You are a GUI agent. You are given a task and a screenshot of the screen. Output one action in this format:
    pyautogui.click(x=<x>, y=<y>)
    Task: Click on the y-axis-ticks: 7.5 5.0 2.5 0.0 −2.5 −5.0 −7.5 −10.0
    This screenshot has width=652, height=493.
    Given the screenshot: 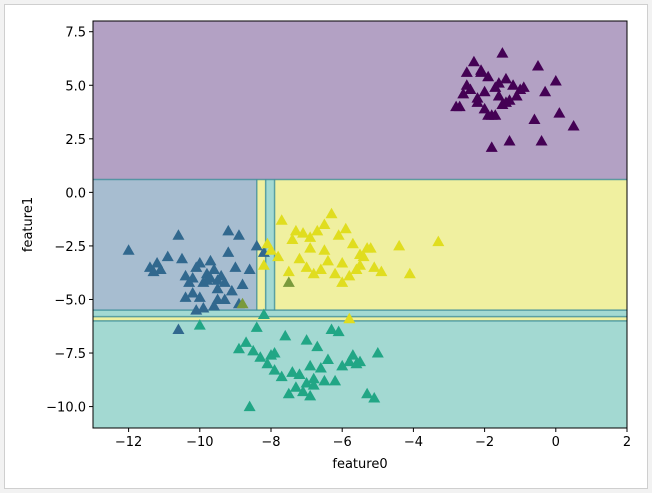 What is the action you would take?
    pyautogui.click(x=69, y=221)
    